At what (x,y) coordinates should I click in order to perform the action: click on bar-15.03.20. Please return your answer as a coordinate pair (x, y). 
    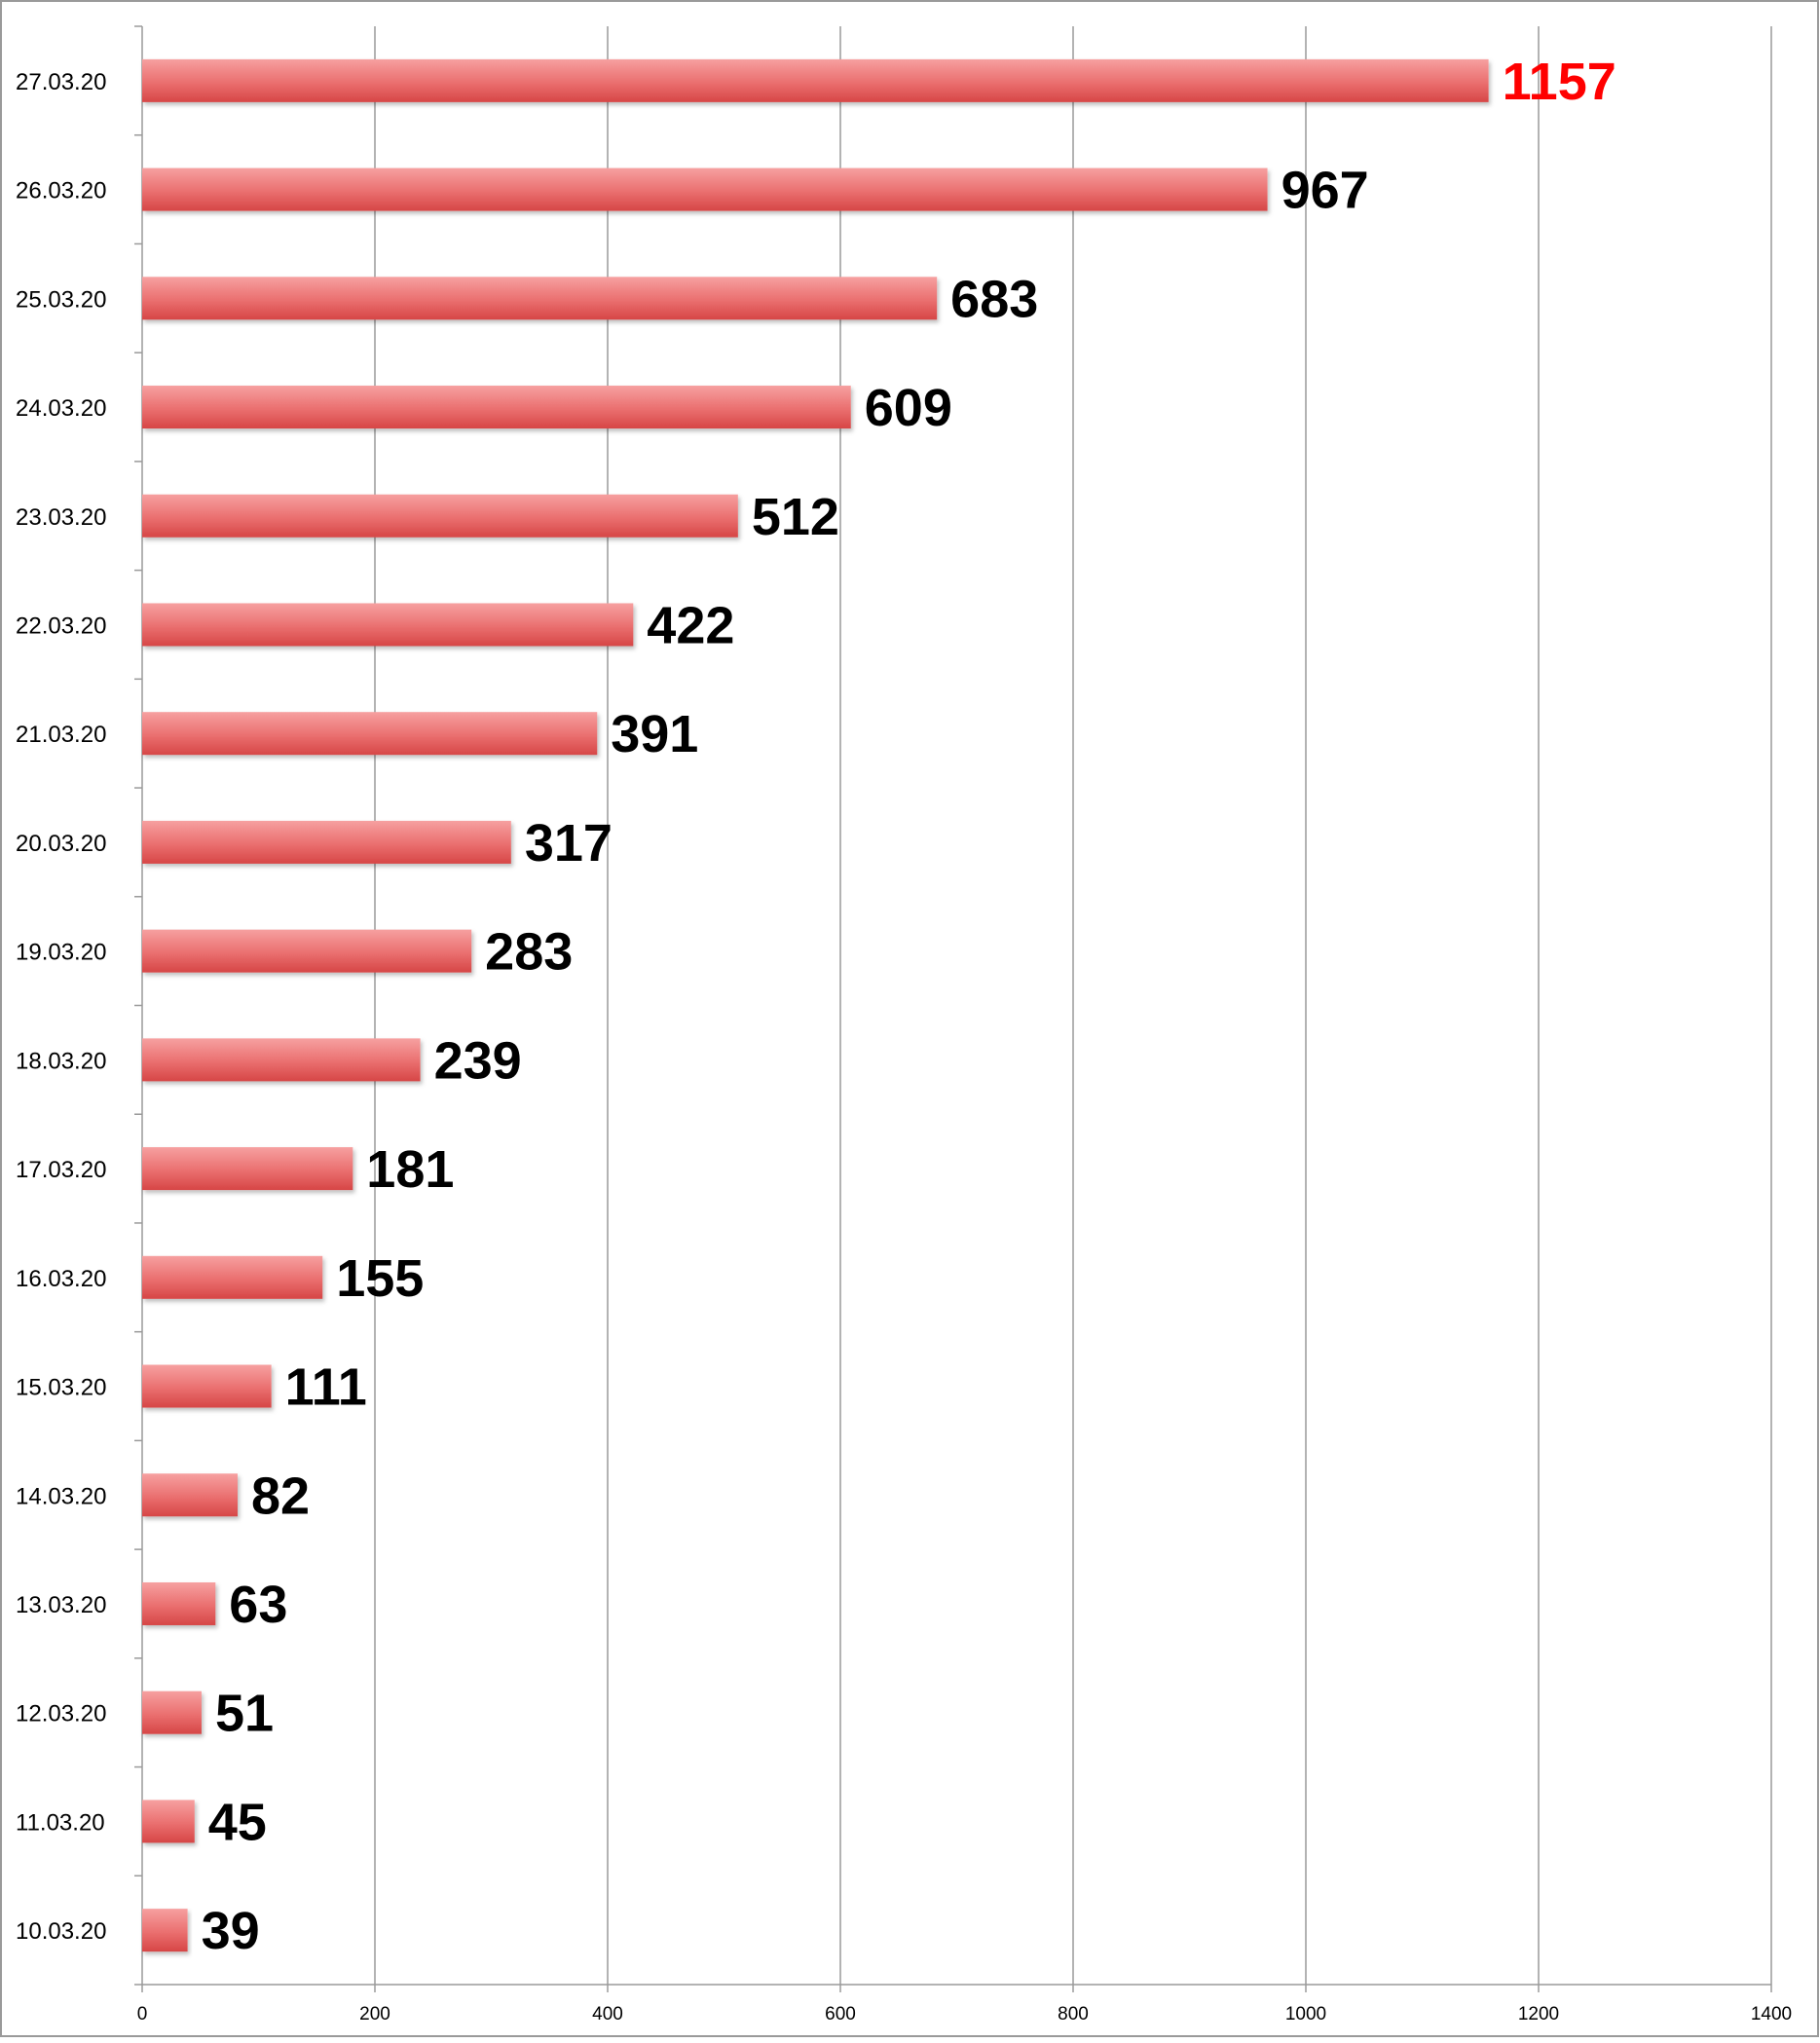
    Looking at the image, I should click on (207, 1386).